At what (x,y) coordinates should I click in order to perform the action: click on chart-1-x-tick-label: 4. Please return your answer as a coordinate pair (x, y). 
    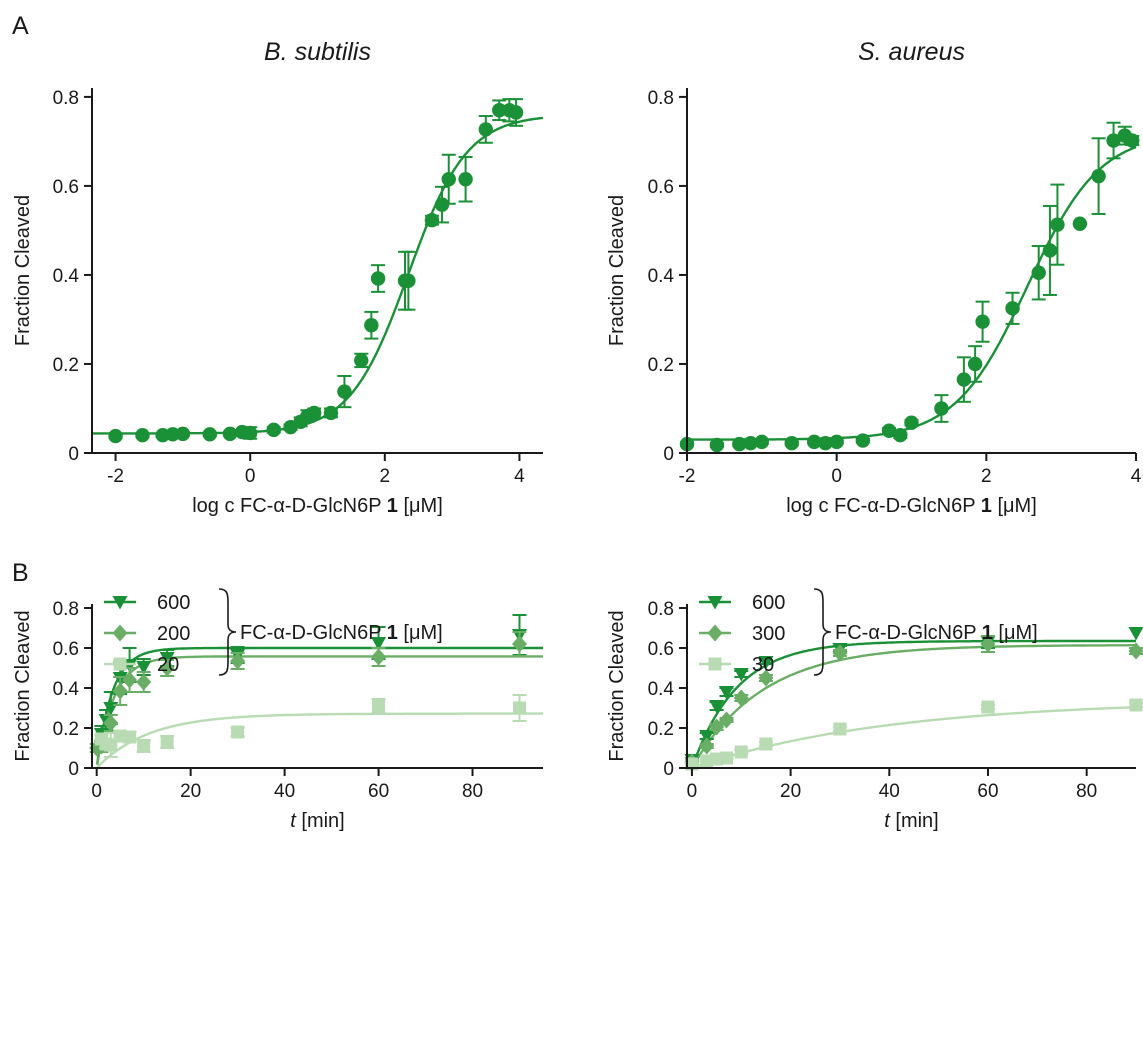
    Looking at the image, I should click on (1136, 476).